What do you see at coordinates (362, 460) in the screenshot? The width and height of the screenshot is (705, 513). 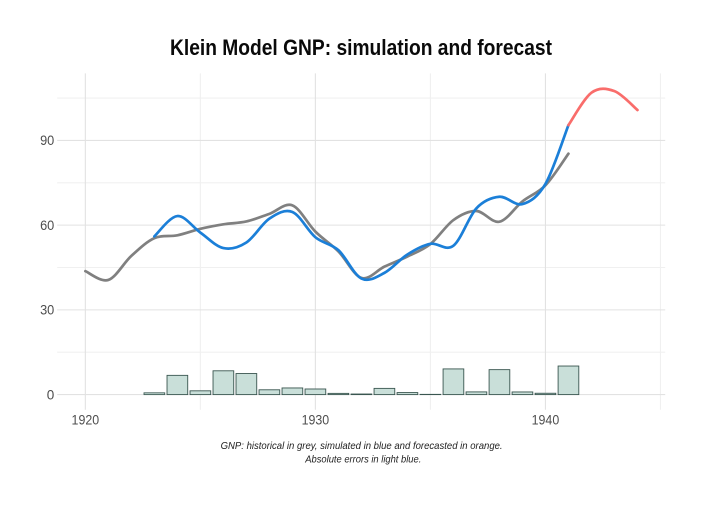 I see `svg-text: Absolute errors in light blue.` at bounding box center [362, 460].